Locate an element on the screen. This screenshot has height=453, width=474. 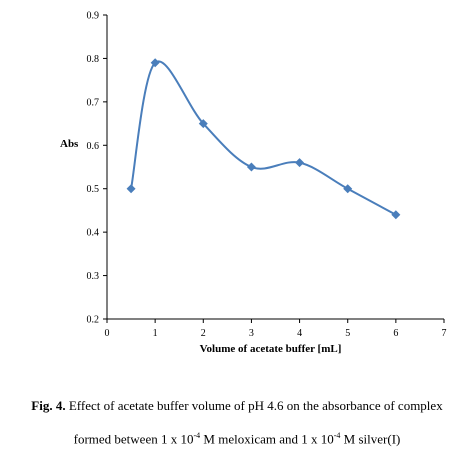
x-axis-label: Volume of acetate buffer [mL] is located at coordinates (271, 349).